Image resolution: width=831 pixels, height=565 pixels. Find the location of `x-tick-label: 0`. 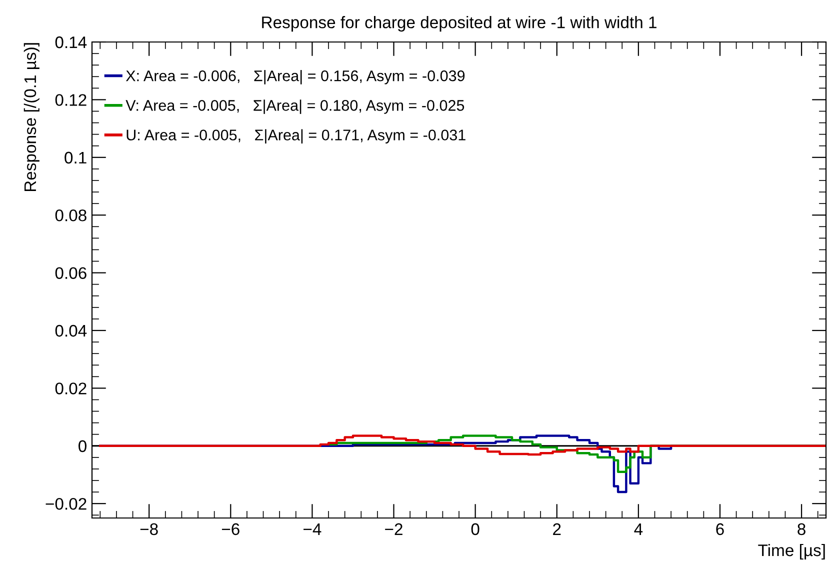

x-tick-label: 0 is located at coordinates (475, 529).